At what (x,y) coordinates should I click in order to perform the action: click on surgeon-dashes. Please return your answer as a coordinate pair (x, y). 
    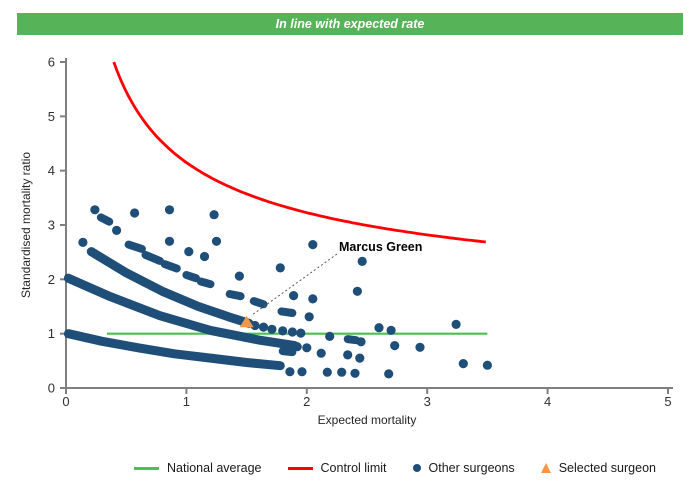
    Looking at the image, I should click on (228, 285).